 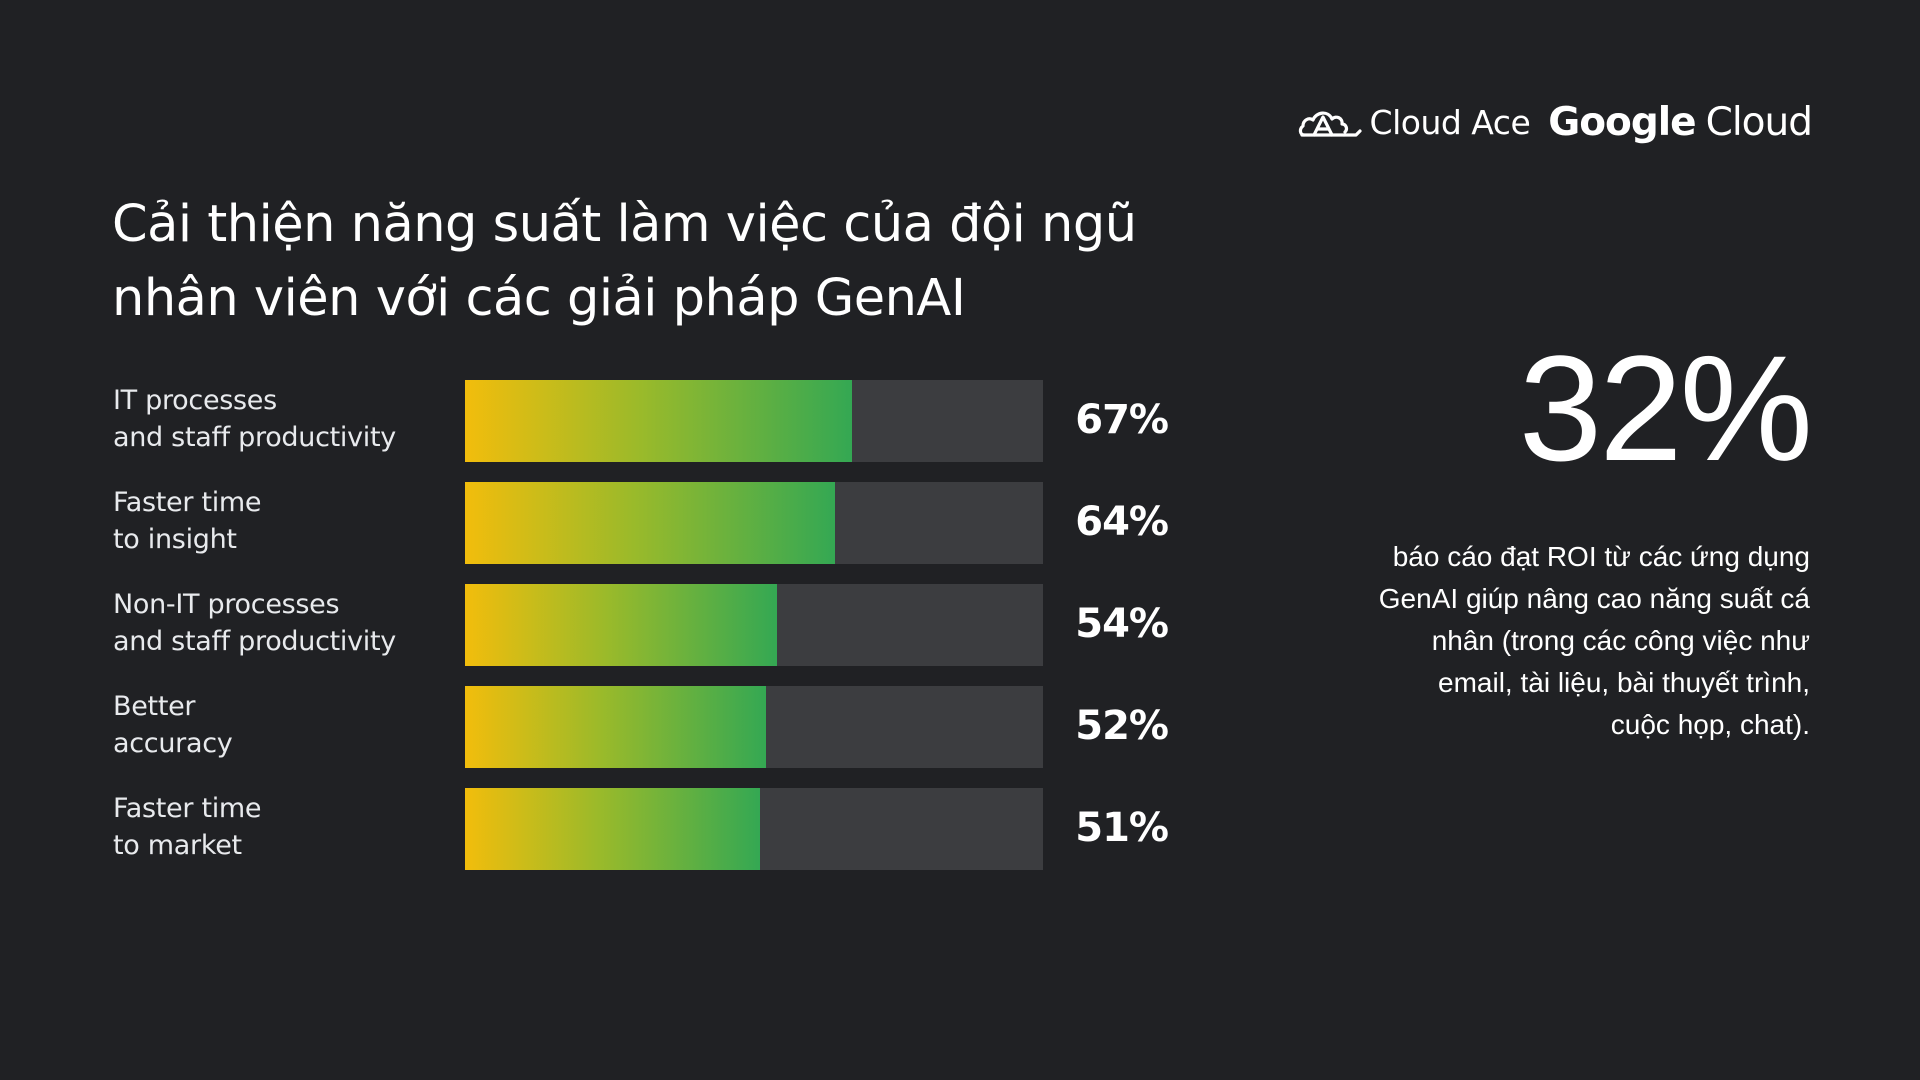 I want to click on bar-category-label: Faster time to insight, so click(x=283, y=521).